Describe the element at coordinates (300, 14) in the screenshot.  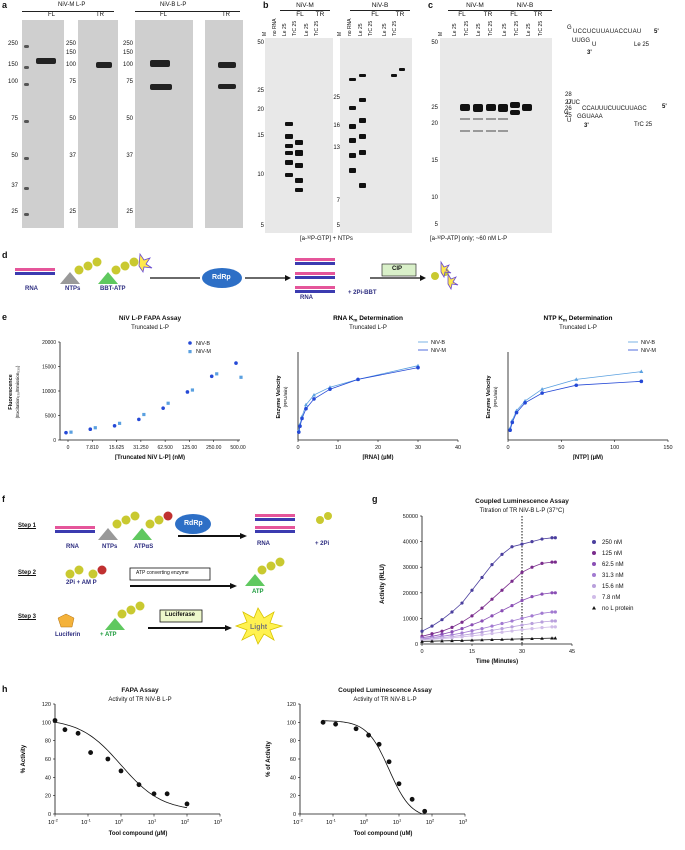
I see `b-fl: FL` at that location.